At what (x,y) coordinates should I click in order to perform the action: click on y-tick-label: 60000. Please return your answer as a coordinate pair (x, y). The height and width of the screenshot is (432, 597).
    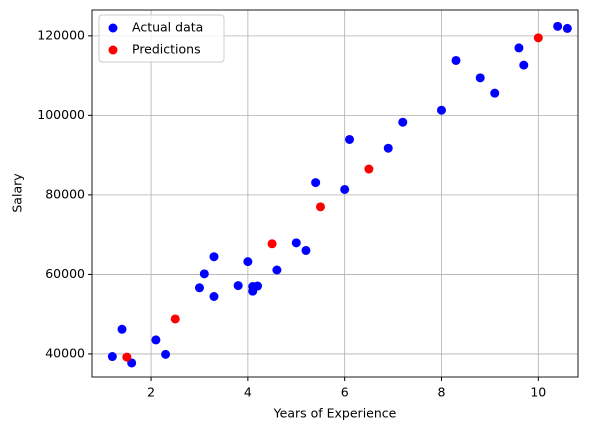
    Looking at the image, I should click on (65, 273).